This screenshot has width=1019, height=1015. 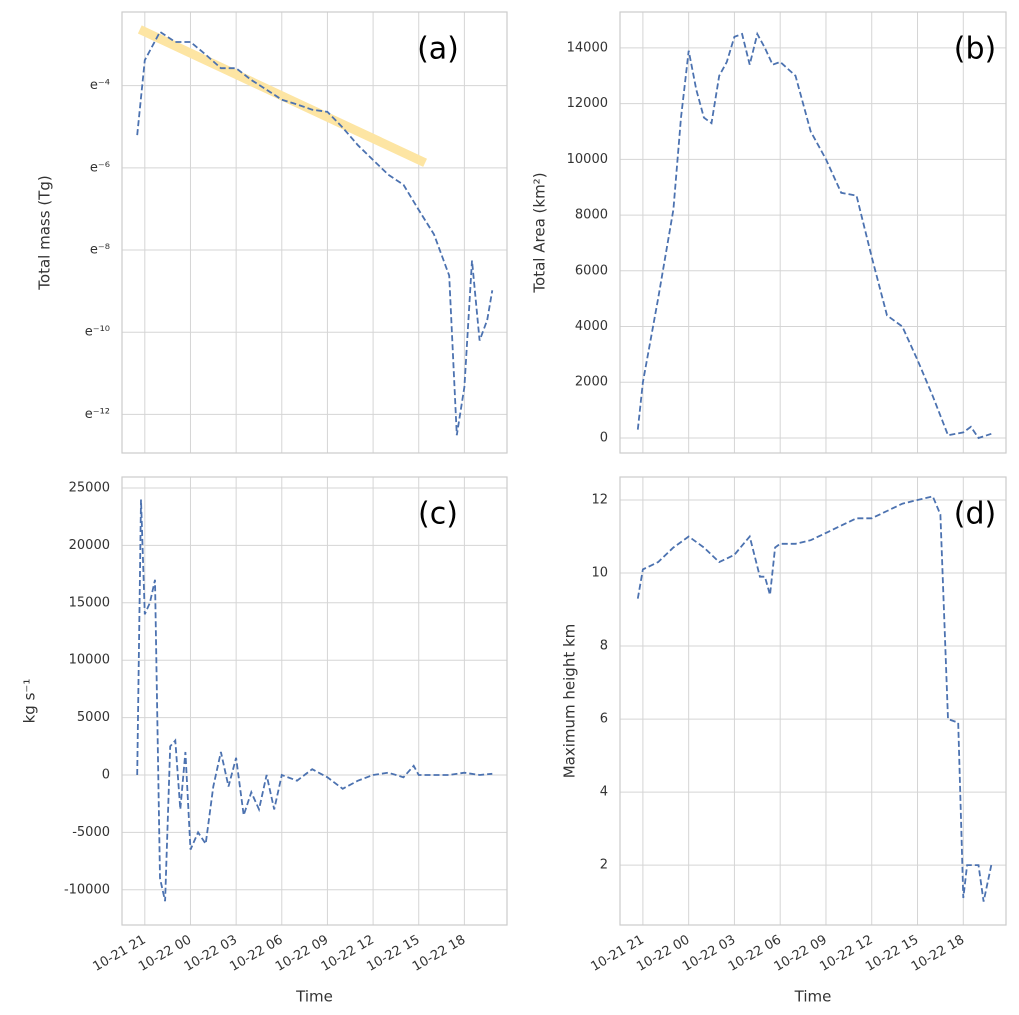 I want to click on y-tick-label: 4000, so click(x=591, y=326).